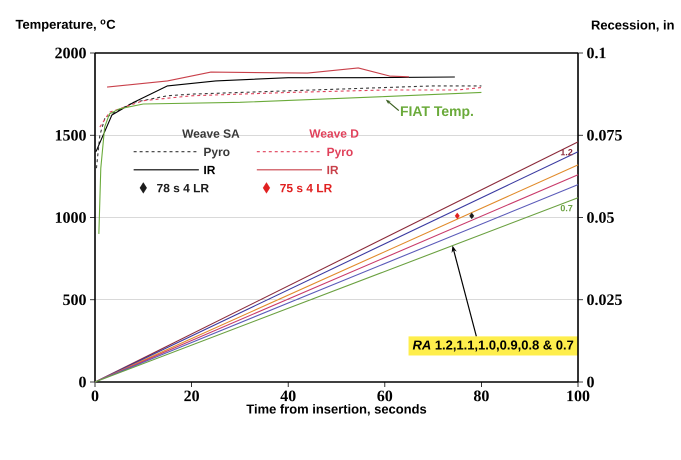 This screenshot has height=460, width=681. What do you see at coordinates (590, 382) in the screenshot?
I see `y2-tick-label: 0` at bounding box center [590, 382].